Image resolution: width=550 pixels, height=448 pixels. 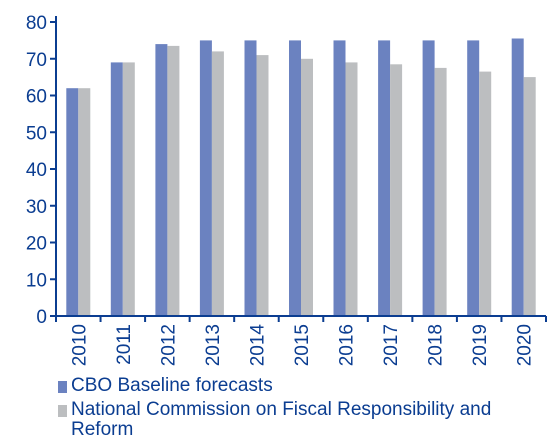 What do you see at coordinates (525, 345) in the screenshot?
I see `x-tick-label-2020: 2020` at bounding box center [525, 345].